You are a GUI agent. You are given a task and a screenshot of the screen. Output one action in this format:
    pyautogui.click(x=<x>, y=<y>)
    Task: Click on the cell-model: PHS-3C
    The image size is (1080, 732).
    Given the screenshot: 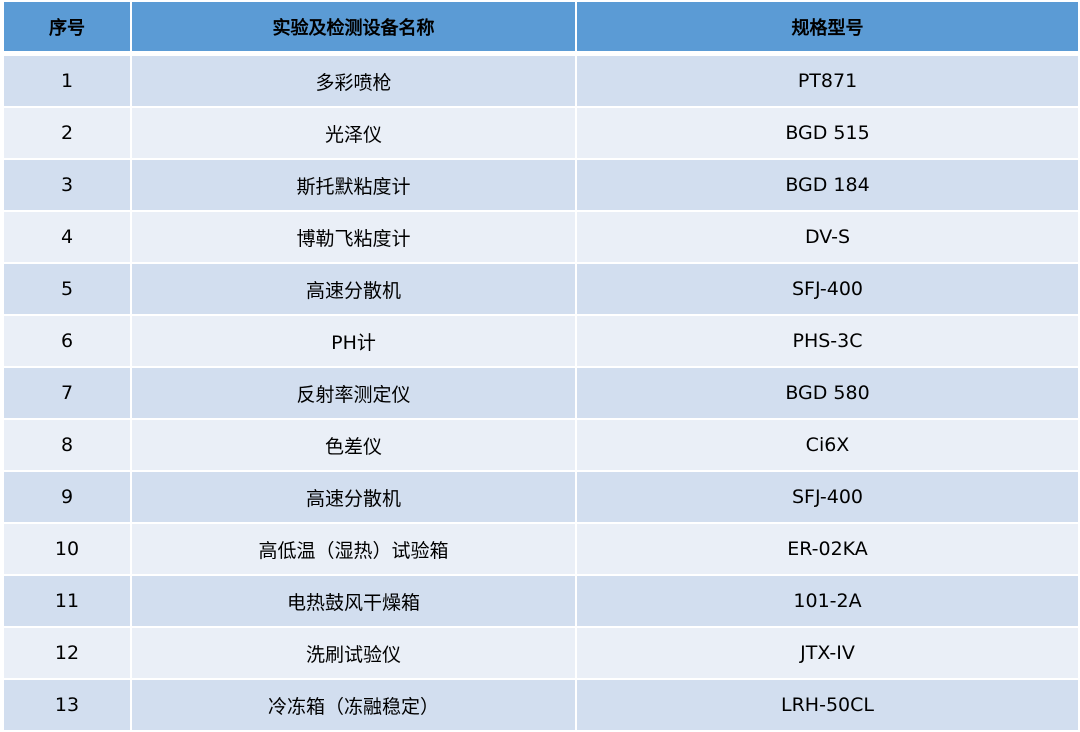 What is the action you would take?
    pyautogui.click(x=827, y=342)
    